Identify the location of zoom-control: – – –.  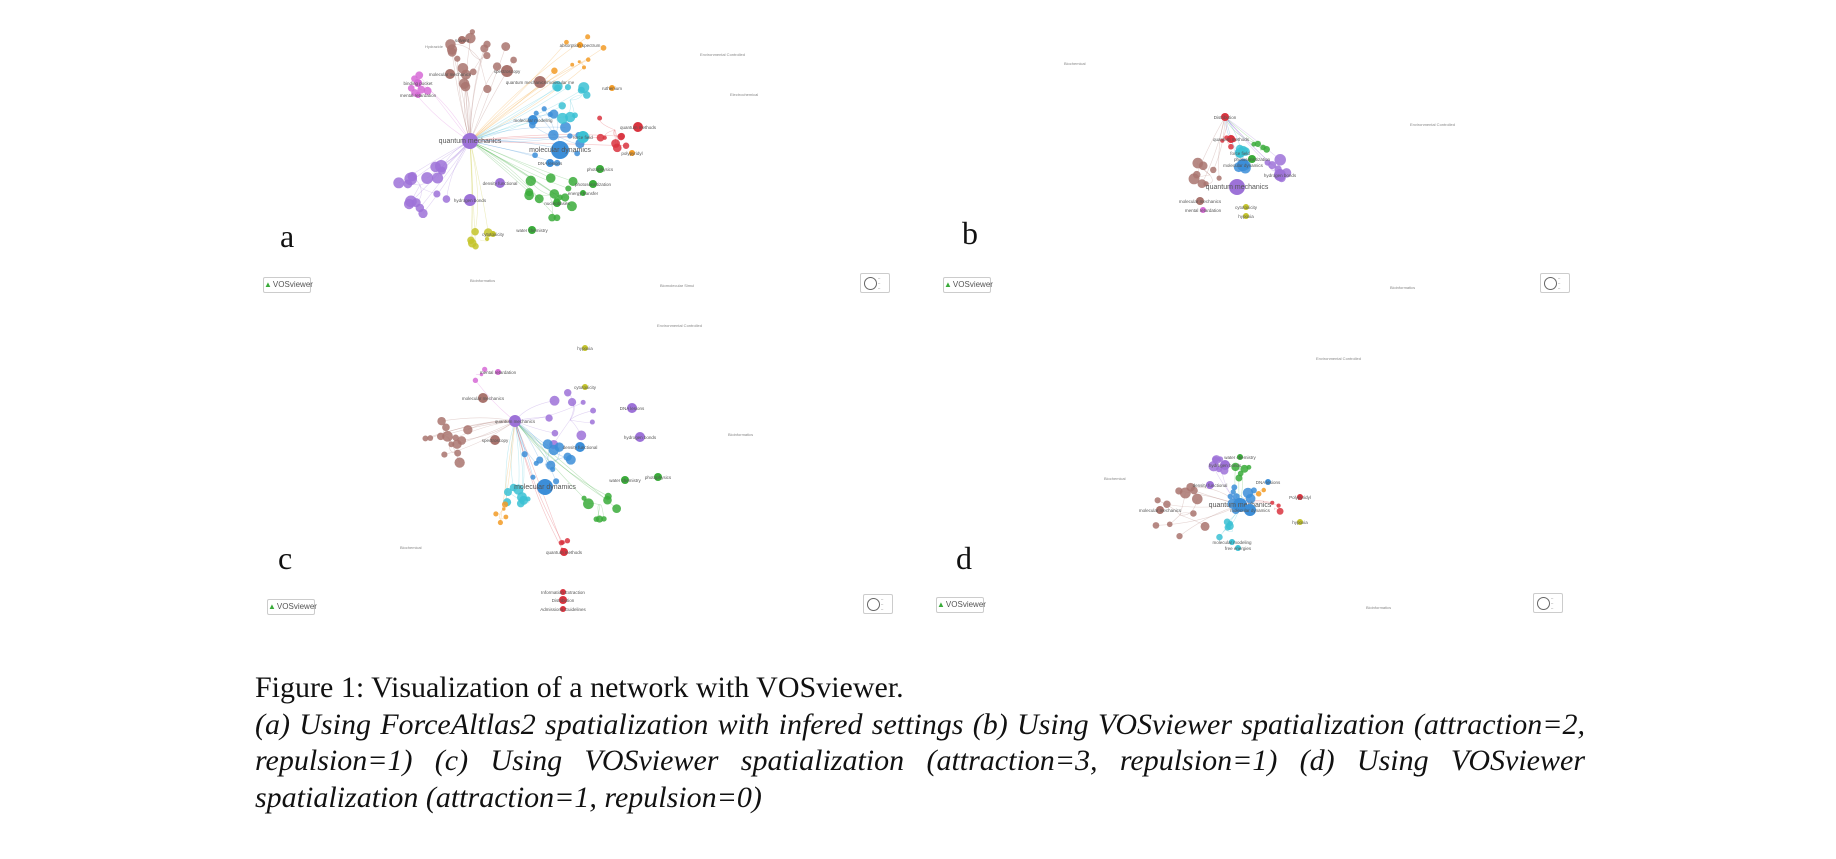
(1548, 603).